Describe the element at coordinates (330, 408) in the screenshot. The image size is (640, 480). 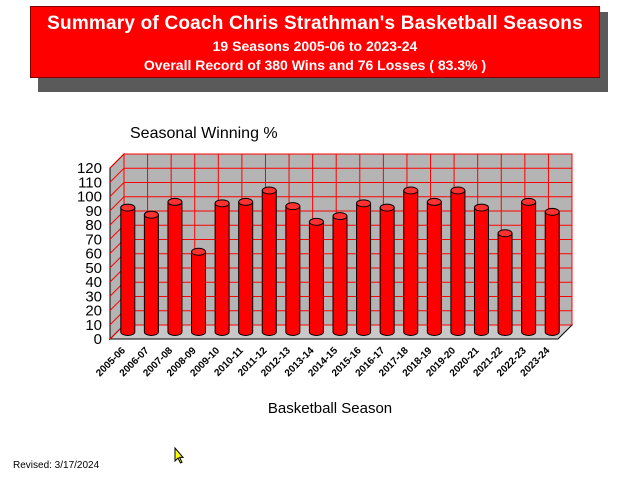
I see `x-axis-label: Basketball Season` at that location.